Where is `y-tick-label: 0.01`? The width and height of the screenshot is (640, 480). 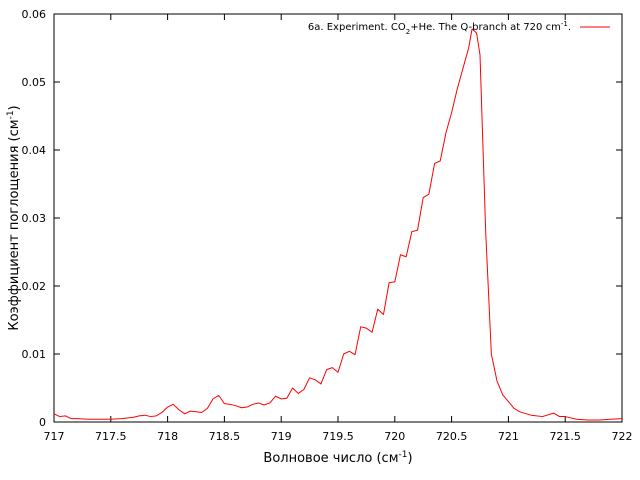 y-tick-label: 0.01 is located at coordinates (34, 354).